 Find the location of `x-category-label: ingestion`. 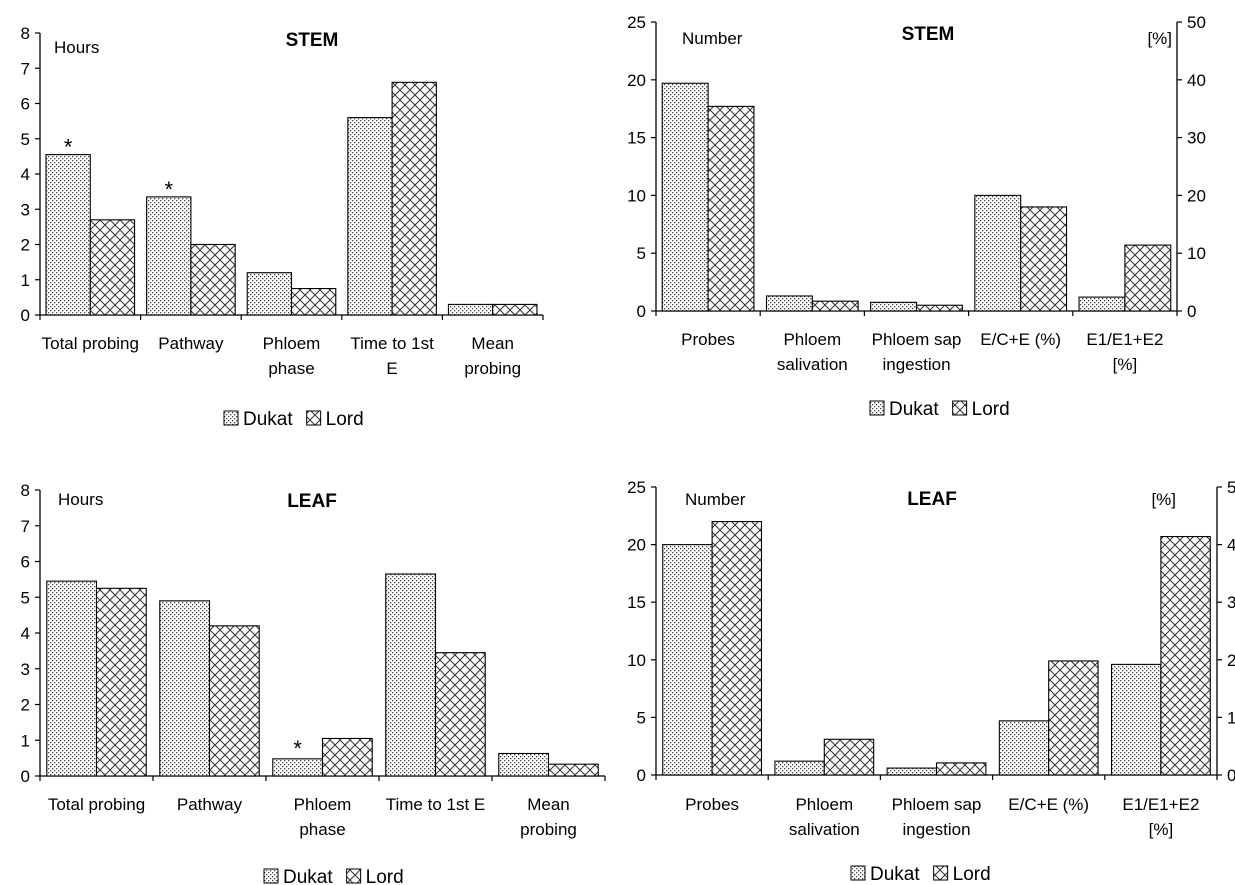

x-category-label: ingestion is located at coordinates (916, 364).